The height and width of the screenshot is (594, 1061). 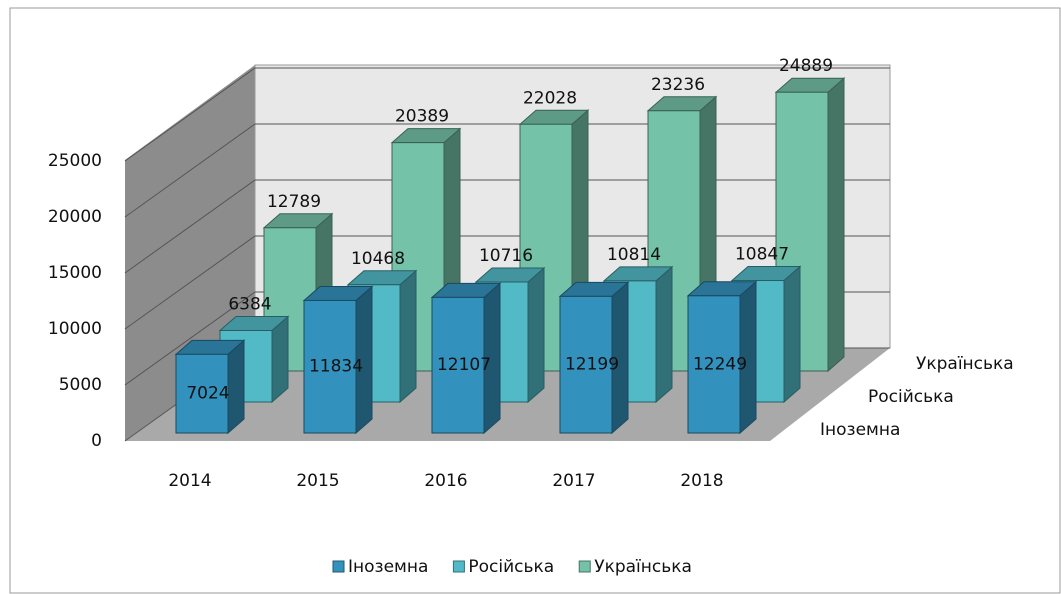 I want to click on y-tick-label: 5000, so click(x=80, y=385).